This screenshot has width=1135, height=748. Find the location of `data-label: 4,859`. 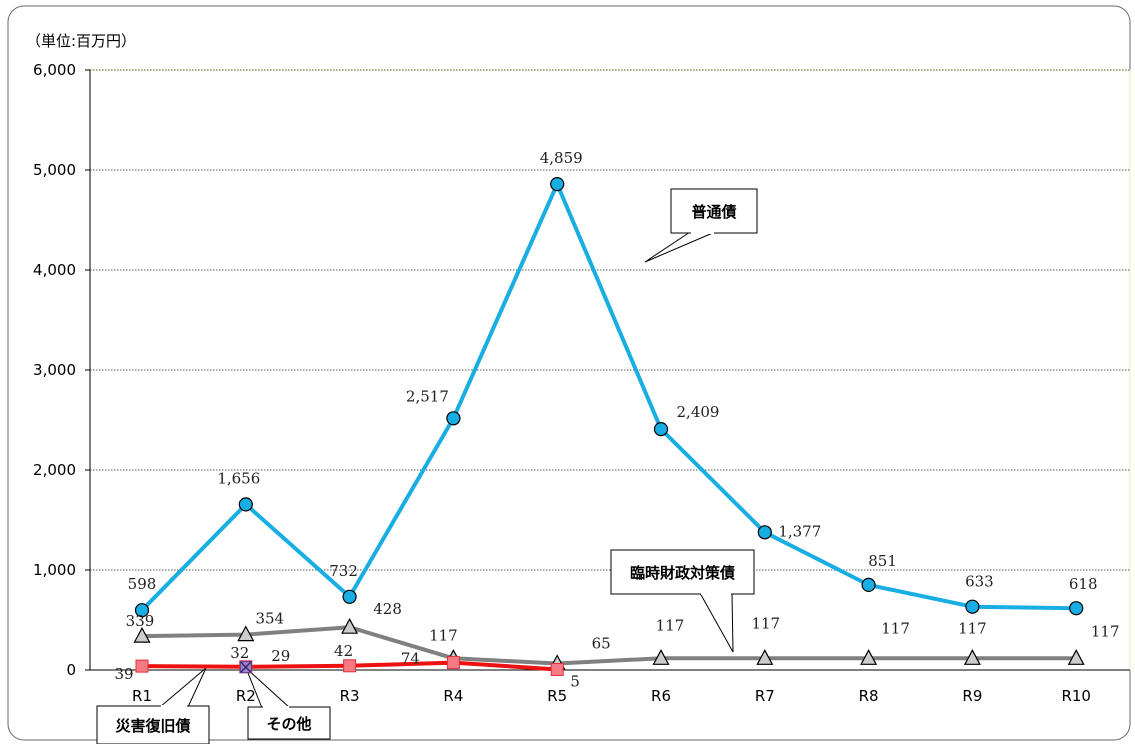

data-label: 4,859 is located at coordinates (561, 158).